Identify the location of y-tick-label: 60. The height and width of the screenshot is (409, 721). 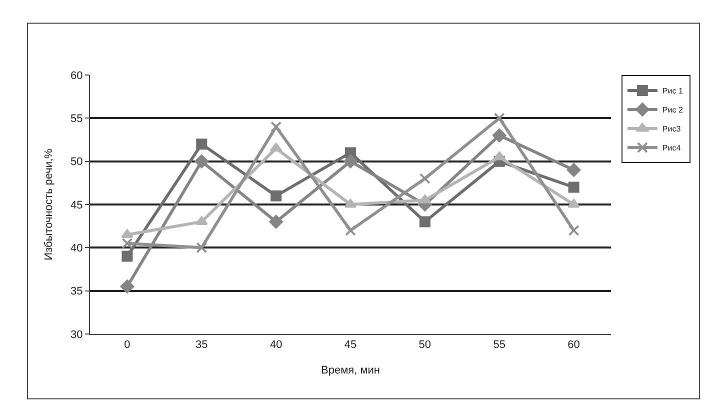
(76, 76).